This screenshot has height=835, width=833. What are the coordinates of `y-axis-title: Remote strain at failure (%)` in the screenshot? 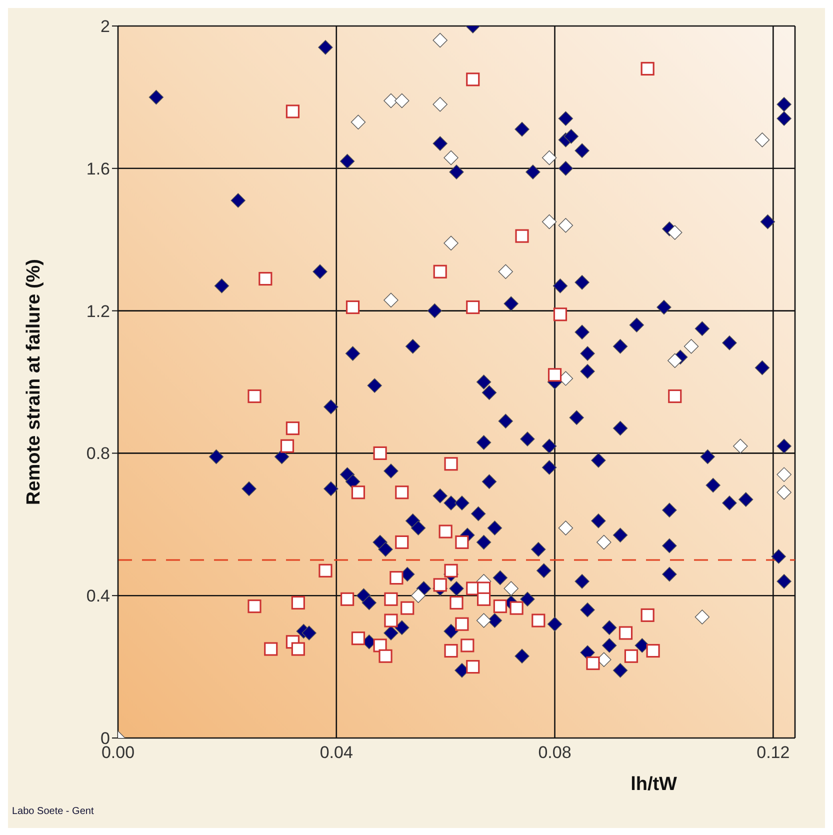 It's located at (34, 382).